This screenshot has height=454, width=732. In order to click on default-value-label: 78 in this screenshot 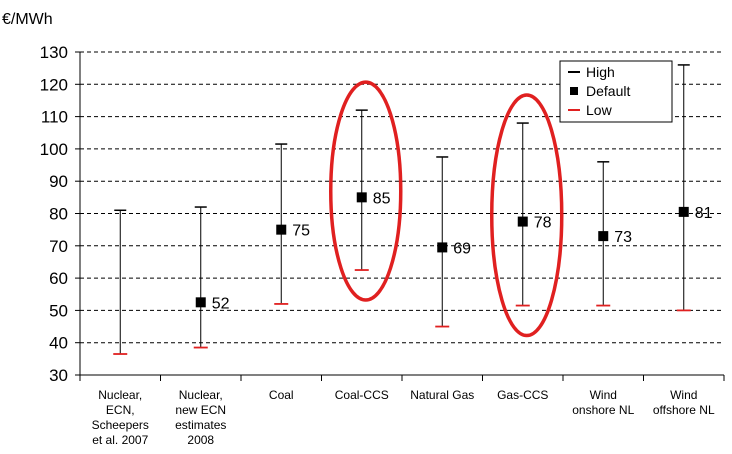, I will do `click(543, 223)`.